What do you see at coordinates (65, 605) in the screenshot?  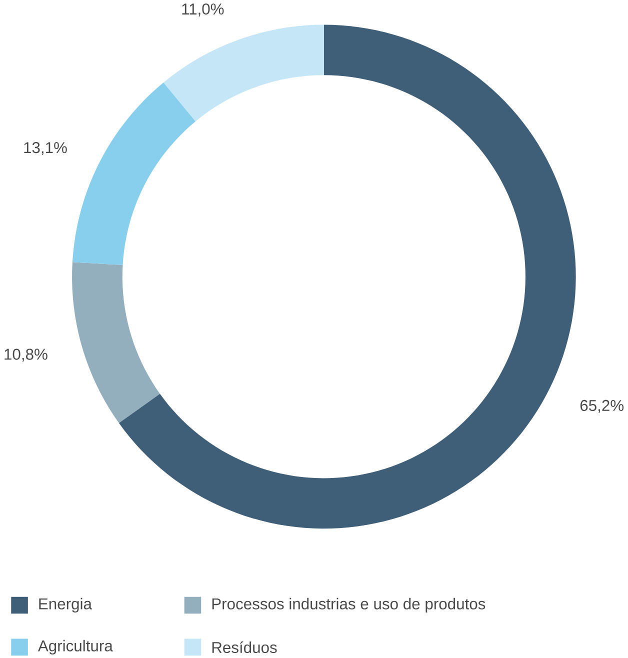 I see `legend-label: Energia` at bounding box center [65, 605].